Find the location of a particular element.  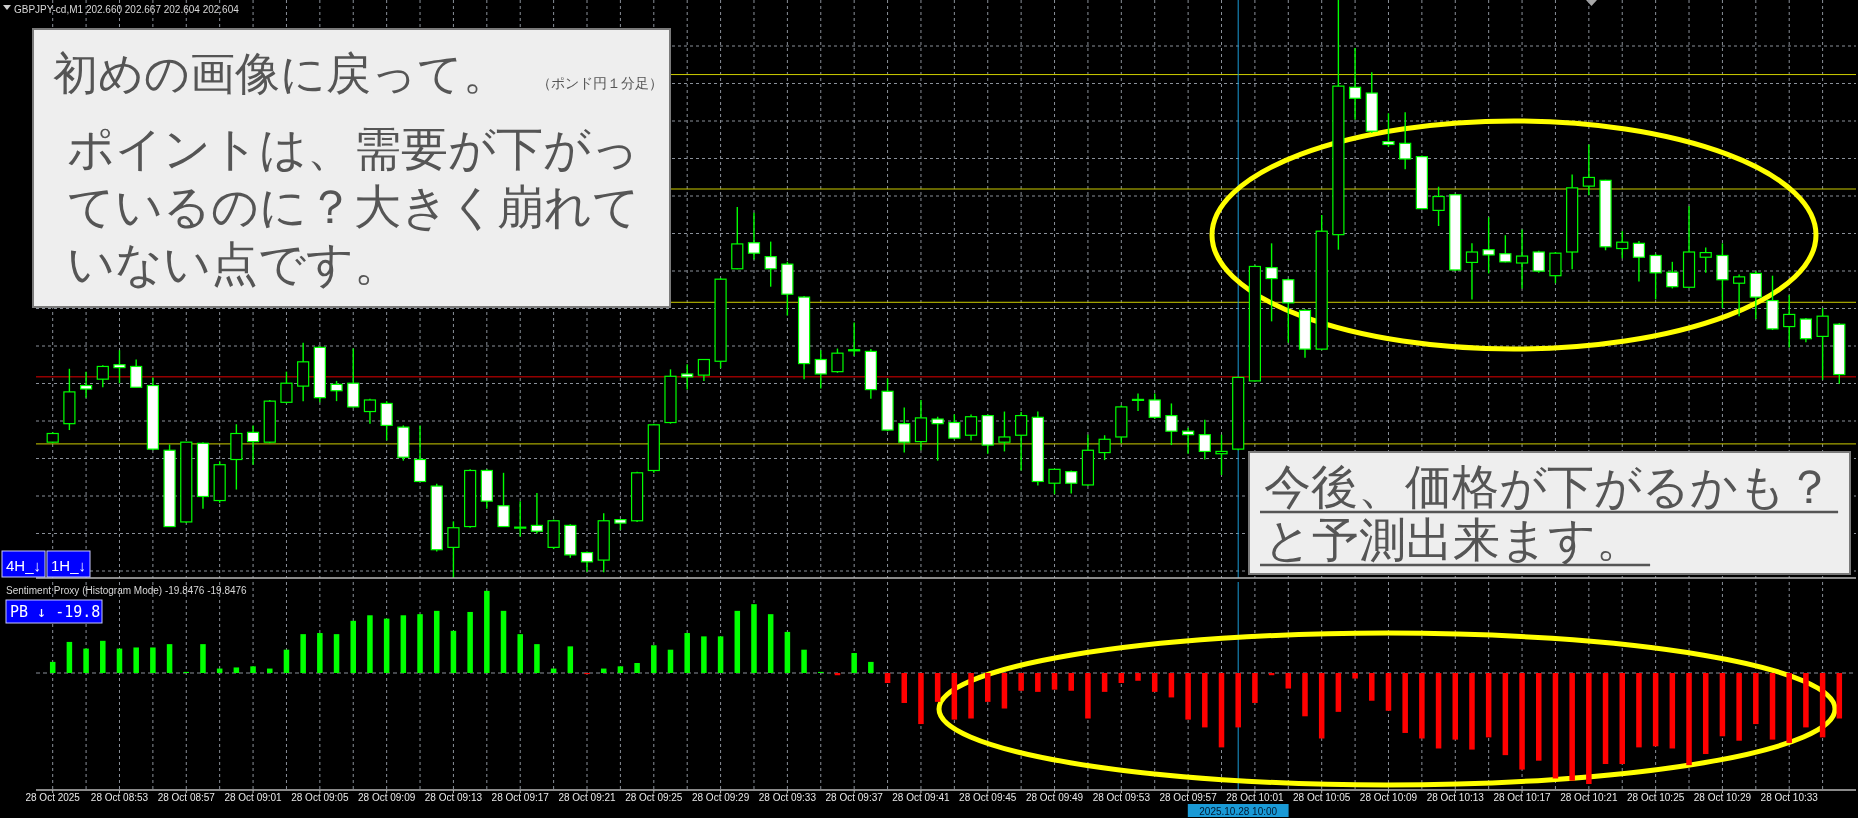

chart-title: Sentiment Proxy (Histogram Mode) -19.8476 -19.8476 is located at coordinates (127, 590).